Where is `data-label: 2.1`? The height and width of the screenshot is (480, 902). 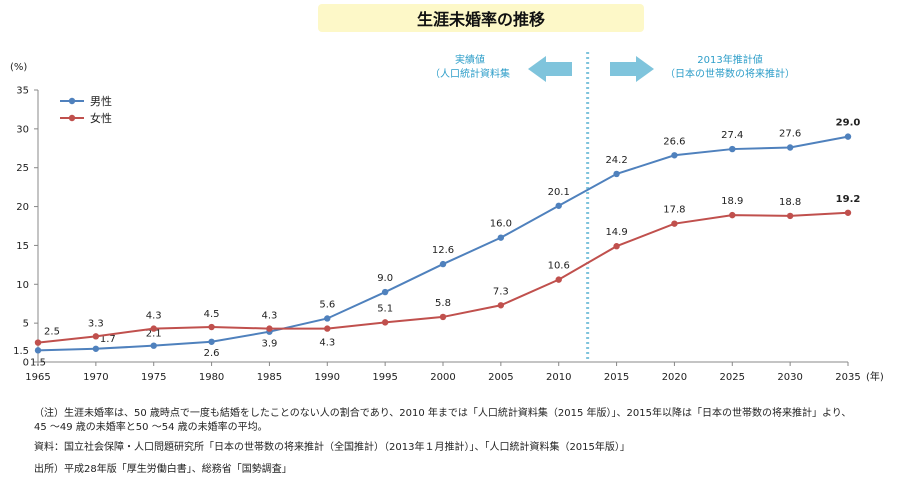 data-label: 2.1 is located at coordinates (154, 334).